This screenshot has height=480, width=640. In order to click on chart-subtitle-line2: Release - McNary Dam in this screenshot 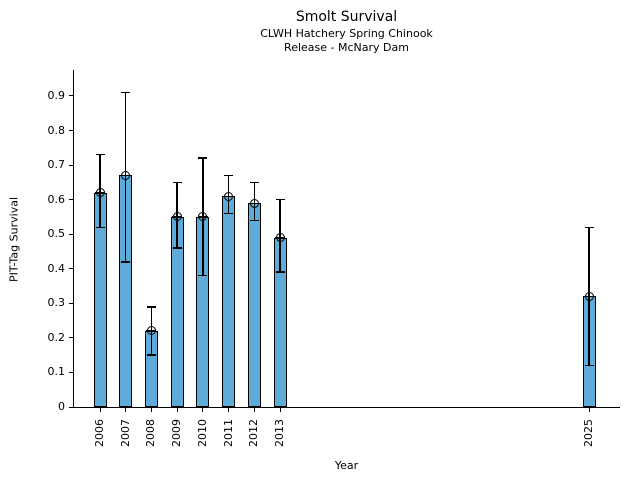, I will do `click(346, 47)`.